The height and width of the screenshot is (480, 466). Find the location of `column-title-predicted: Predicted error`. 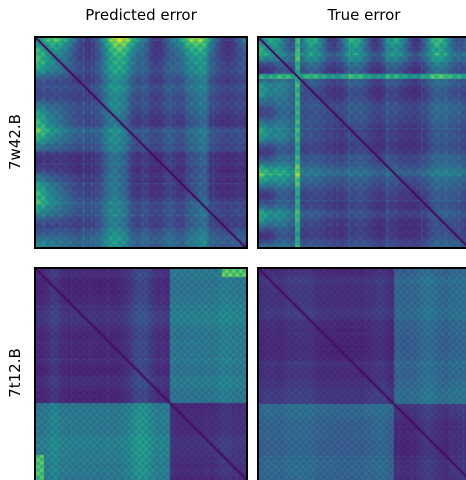

column-title-predicted: Predicted error is located at coordinates (141, 15).